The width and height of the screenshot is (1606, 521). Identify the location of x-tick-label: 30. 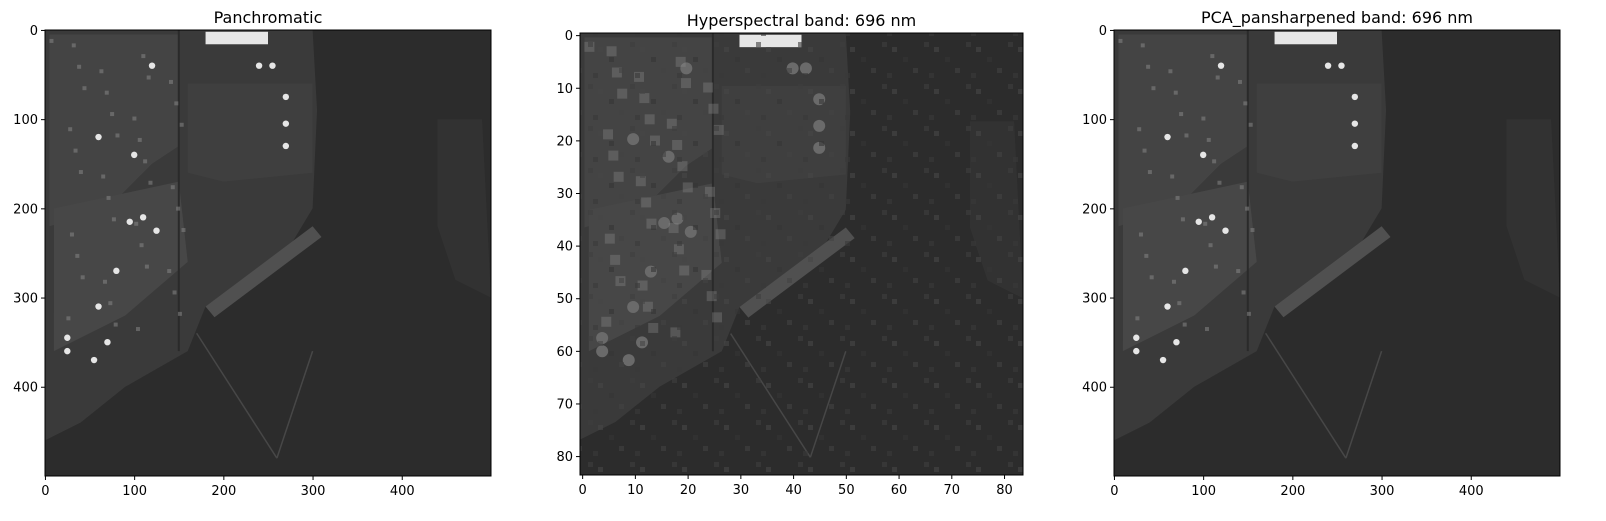
(741, 490).